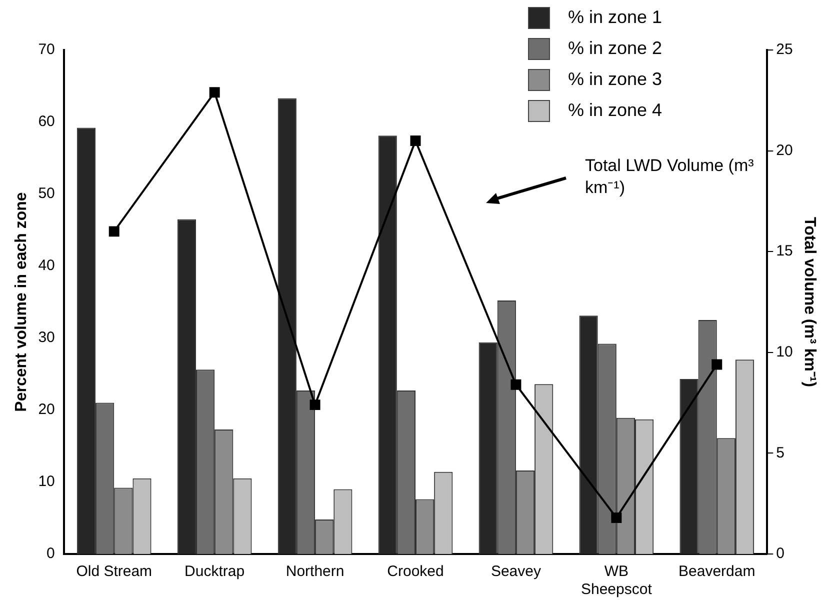 This screenshot has height=606, width=835. I want to click on legend-label: % in zone 3, so click(615, 79).